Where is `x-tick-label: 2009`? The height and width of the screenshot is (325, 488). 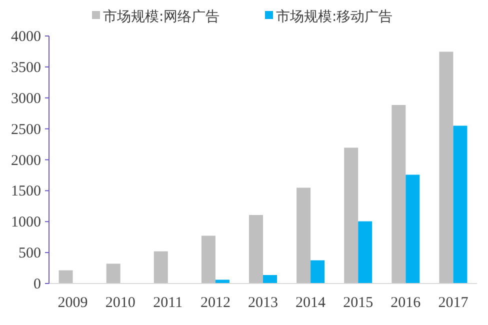
x-tick-label: 2009 is located at coordinates (73, 303).